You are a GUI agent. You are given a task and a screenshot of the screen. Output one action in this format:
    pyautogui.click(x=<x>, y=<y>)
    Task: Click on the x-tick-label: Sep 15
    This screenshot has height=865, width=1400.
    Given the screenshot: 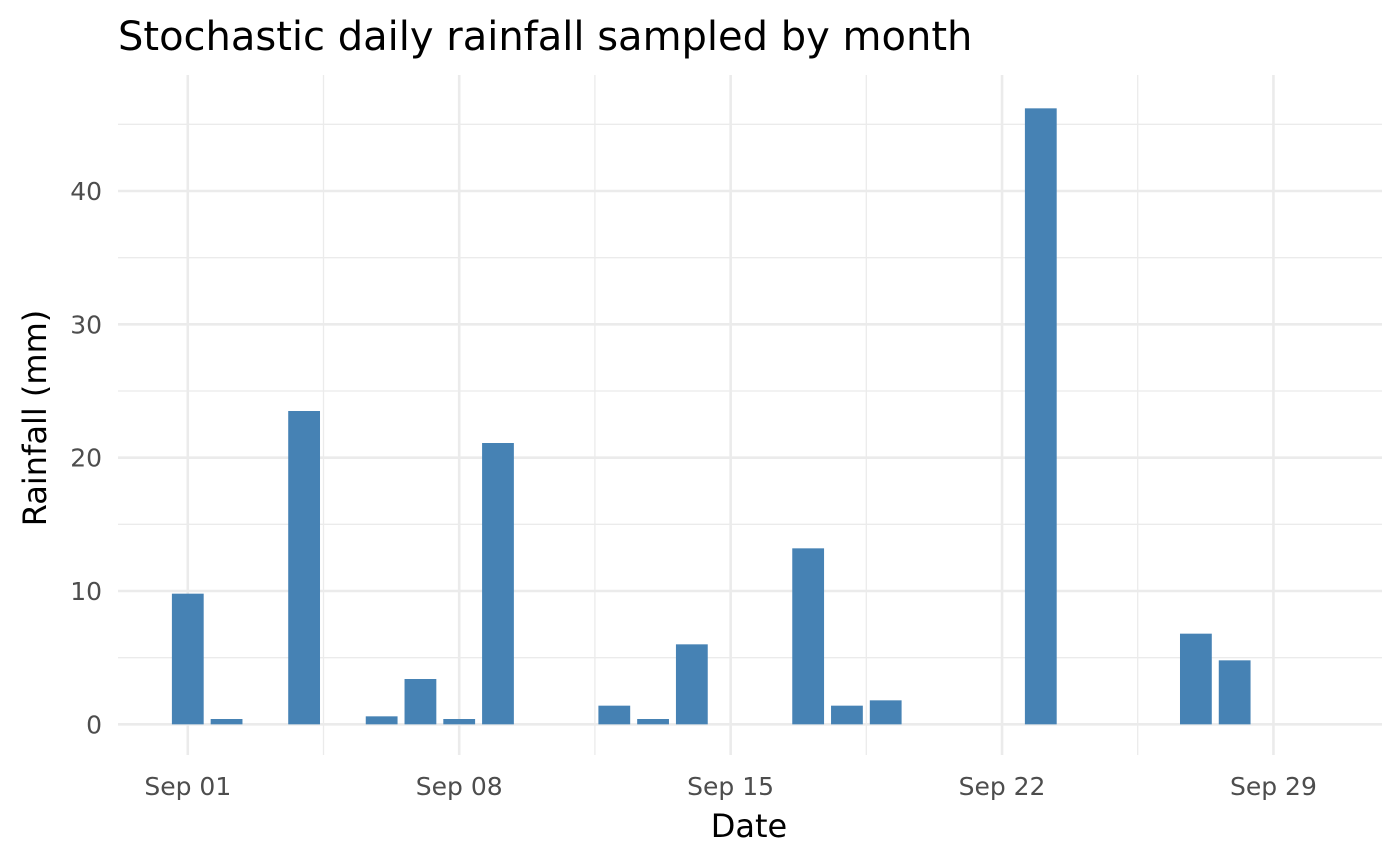 What is the action you would take?
    pyautogui.click(x=730, y=786)
    